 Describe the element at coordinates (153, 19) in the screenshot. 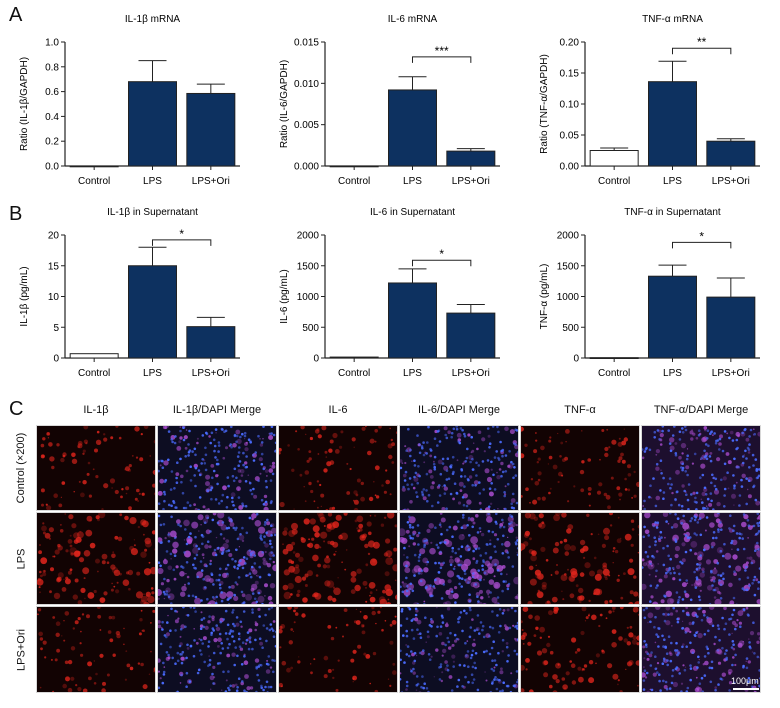

I see `chart-title: IL-1β mRNA` at that location.